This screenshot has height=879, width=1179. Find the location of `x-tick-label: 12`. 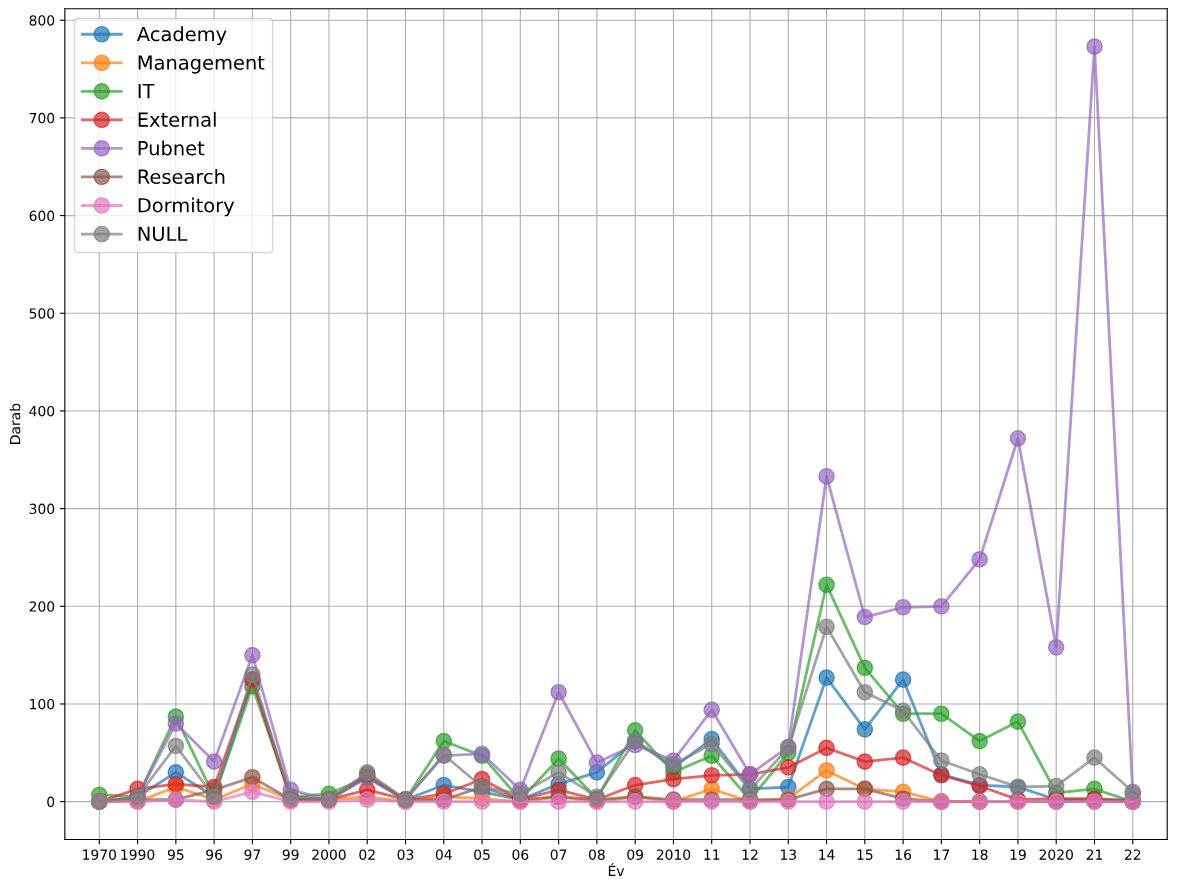

x-tick-label: 12 is located at coordinates (750, 854).